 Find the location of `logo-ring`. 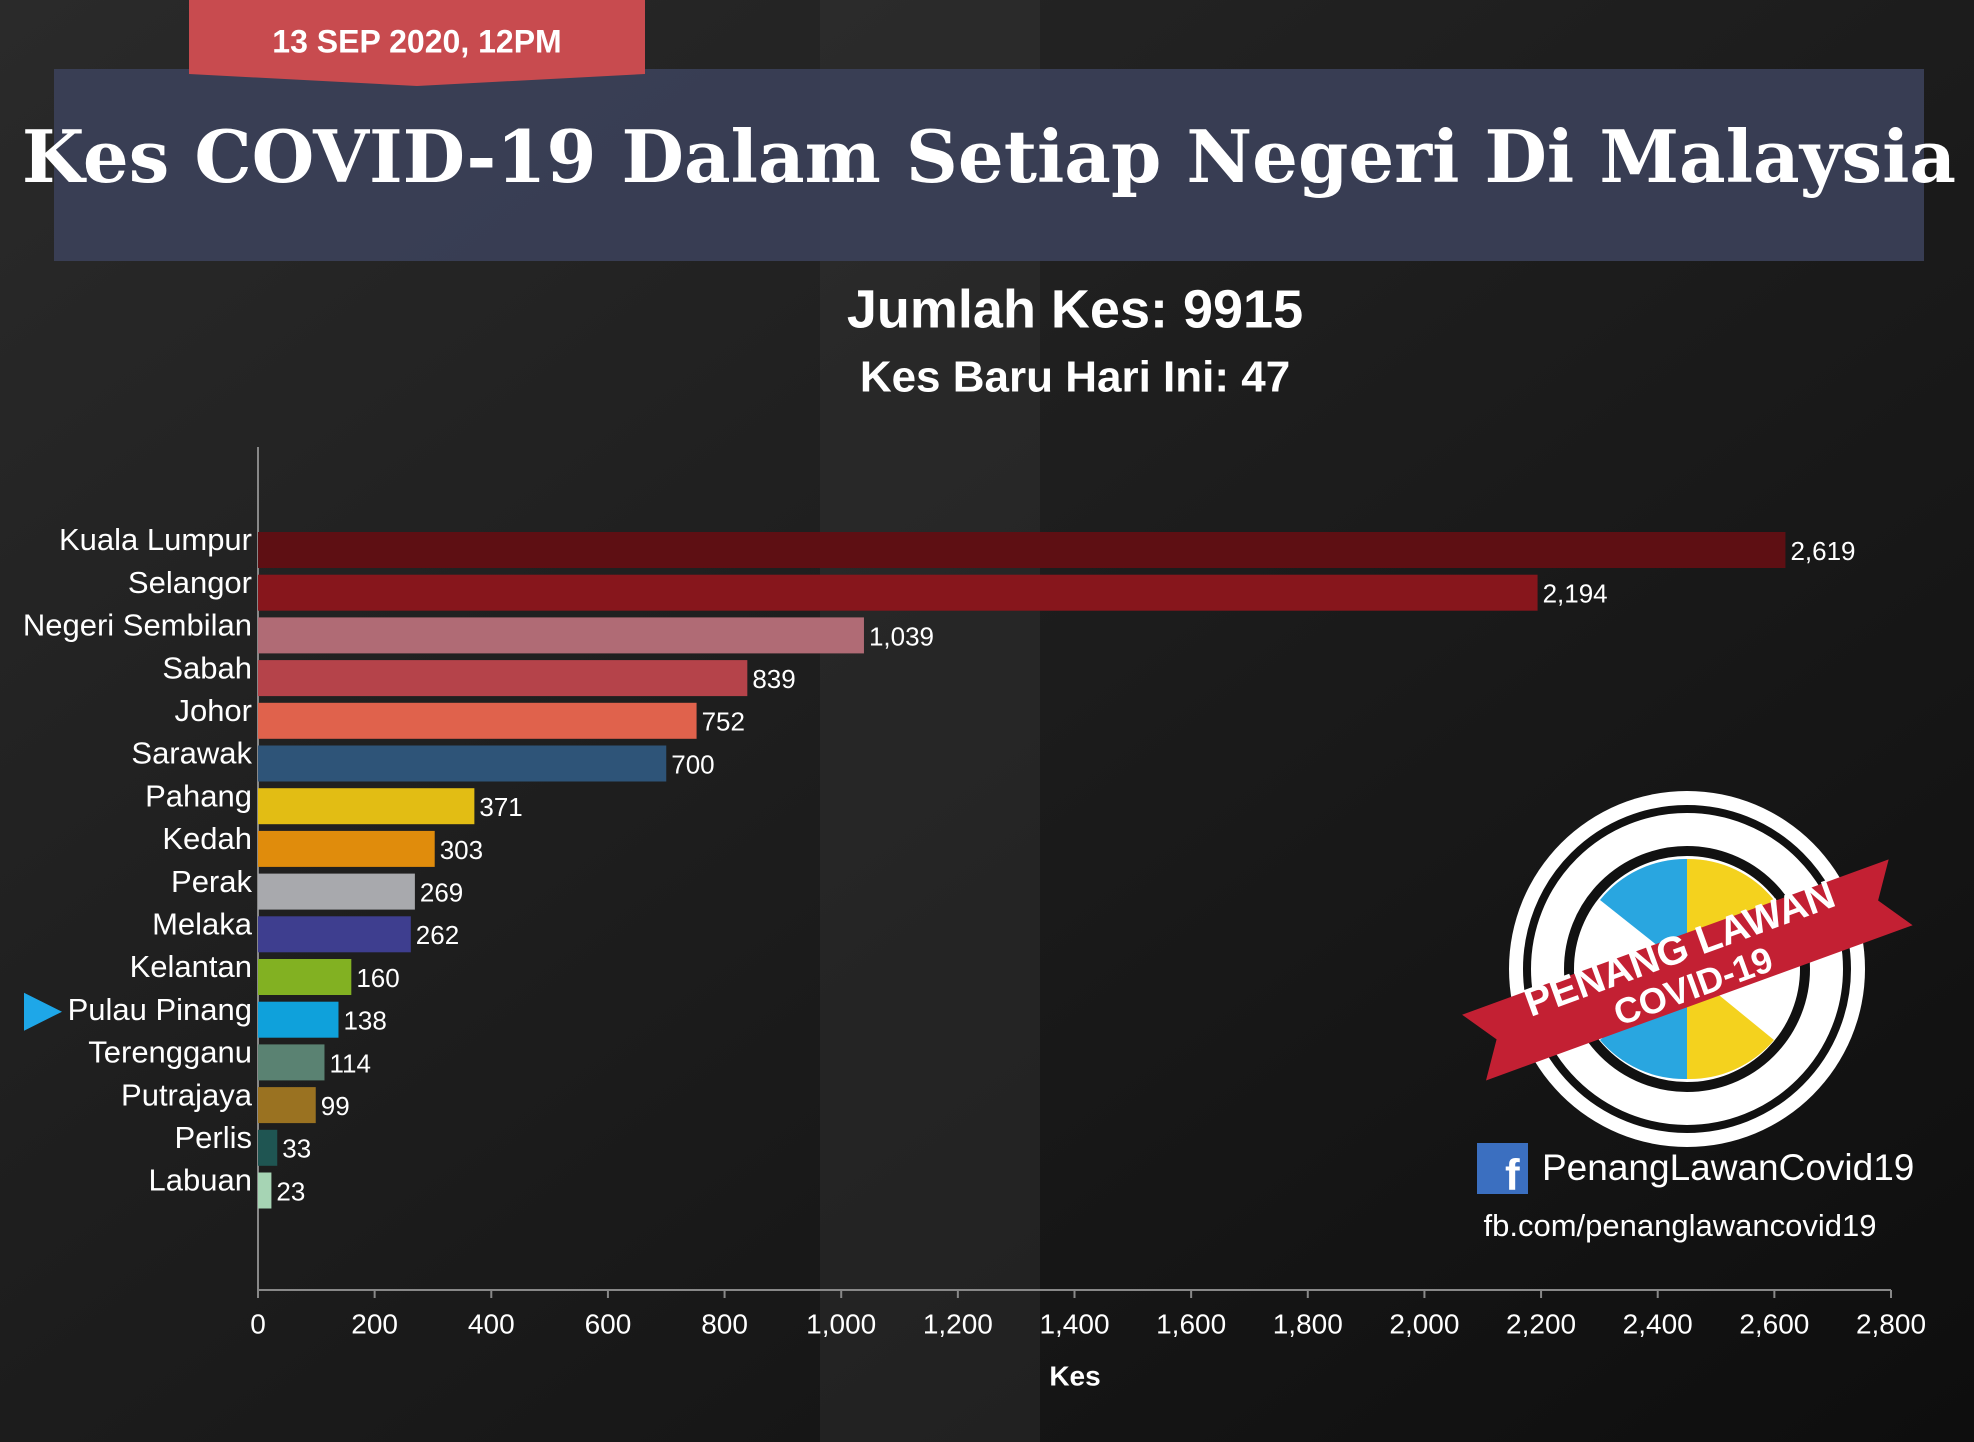

logo-ring is located at coordinates (1687, 969).